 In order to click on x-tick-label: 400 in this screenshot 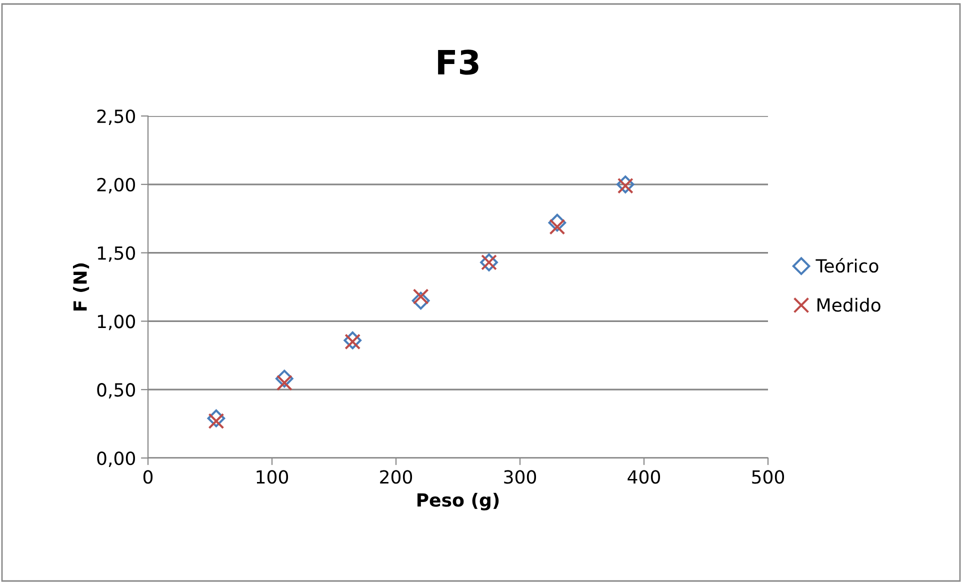, I will do `click(644, 477)`.